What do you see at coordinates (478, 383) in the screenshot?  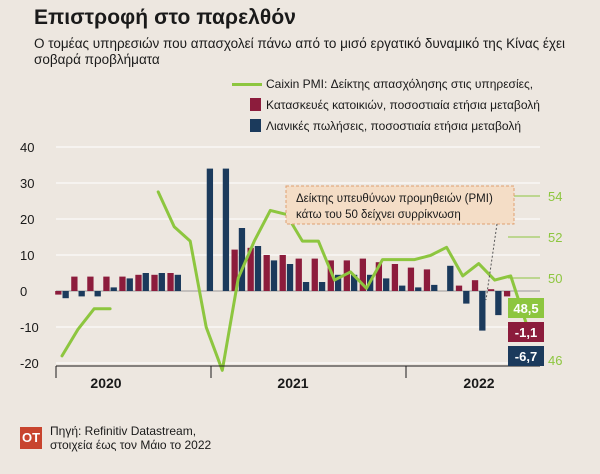 I see `year-label: 2022` at bounding box center [478, 383].